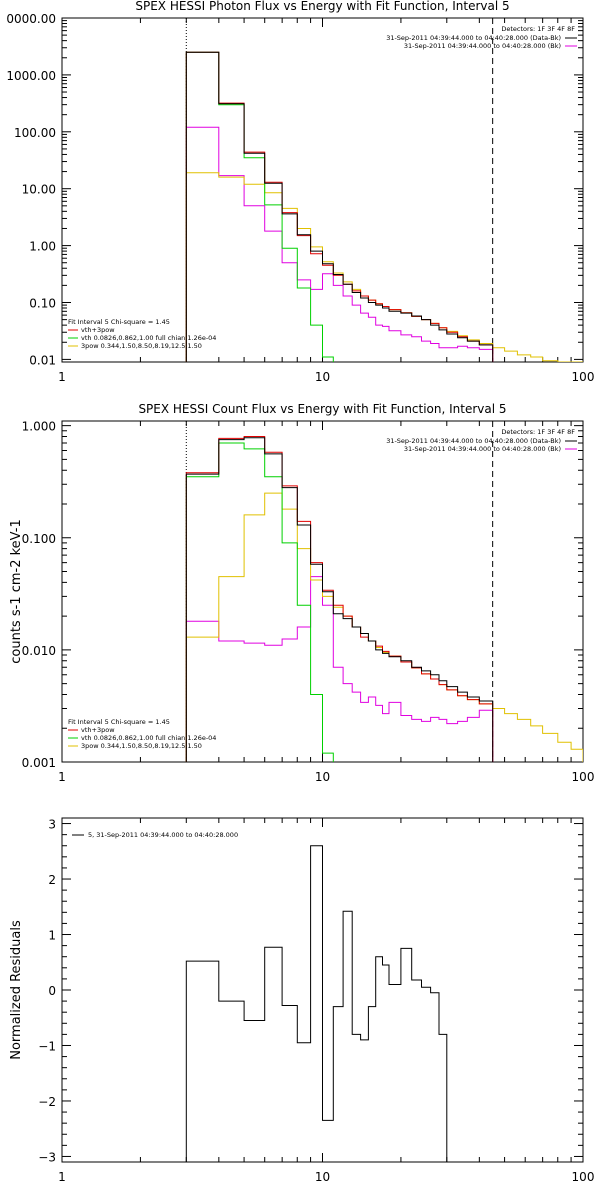  I want to click on y-tick-label: 0.010, so click(39, 651).